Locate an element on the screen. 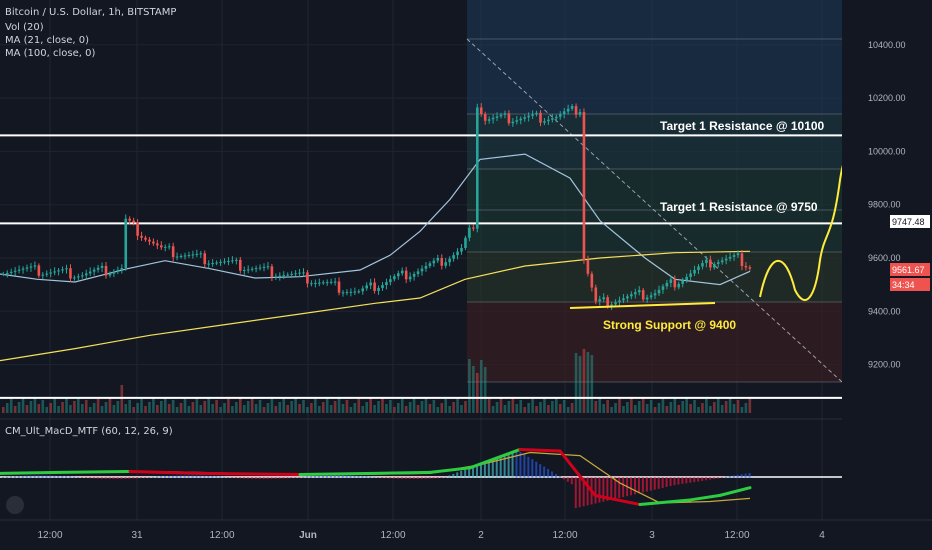  time-tick-1: 31 is located at coordinates (137, 535).